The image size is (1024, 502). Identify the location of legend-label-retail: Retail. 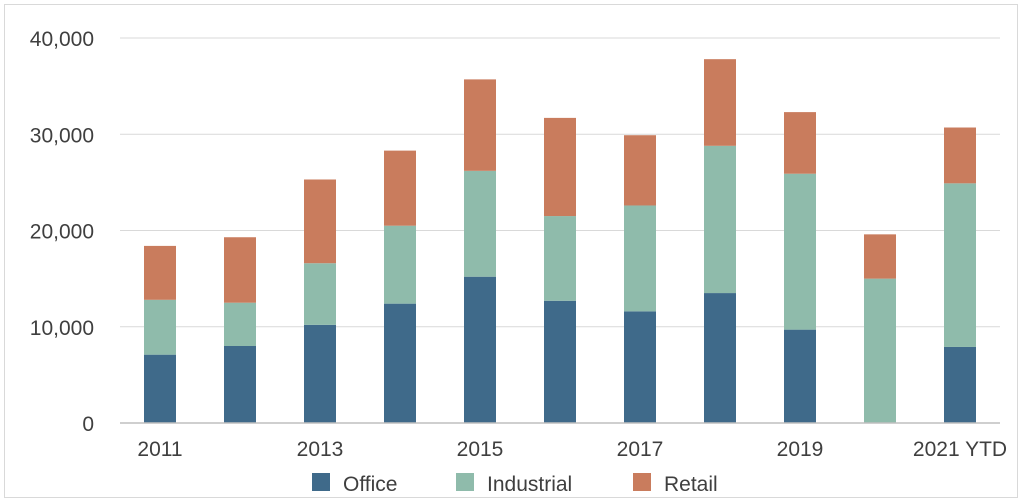
(691, 484).